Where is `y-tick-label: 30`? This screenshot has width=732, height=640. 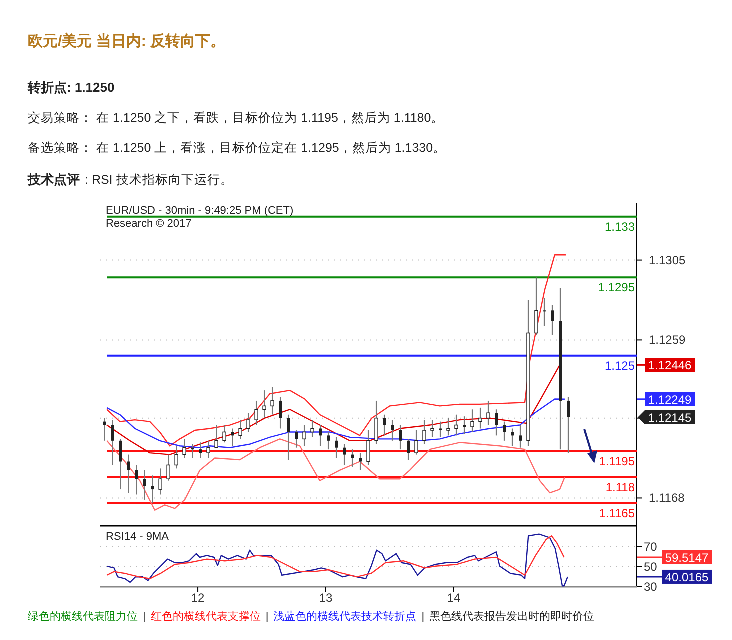
y-tick-label: 30 is located at coordinates (651, 587).